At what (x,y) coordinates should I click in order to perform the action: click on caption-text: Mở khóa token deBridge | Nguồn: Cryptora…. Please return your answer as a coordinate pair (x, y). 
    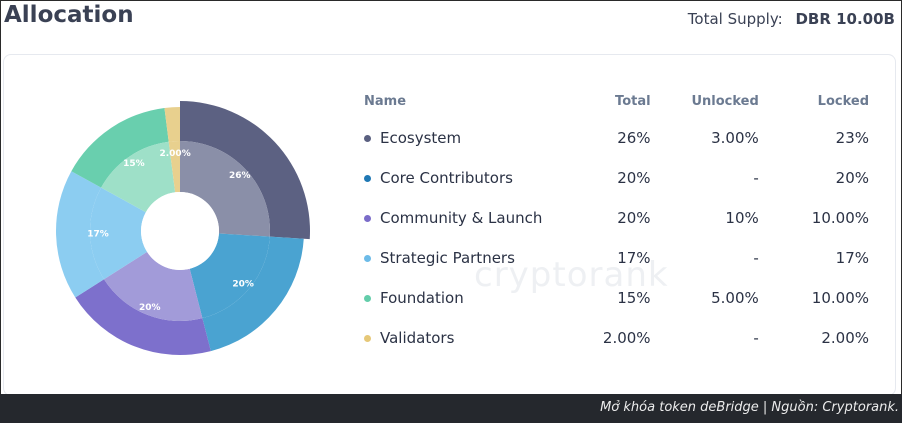
    Looking at the image, I should click on (749, 407).